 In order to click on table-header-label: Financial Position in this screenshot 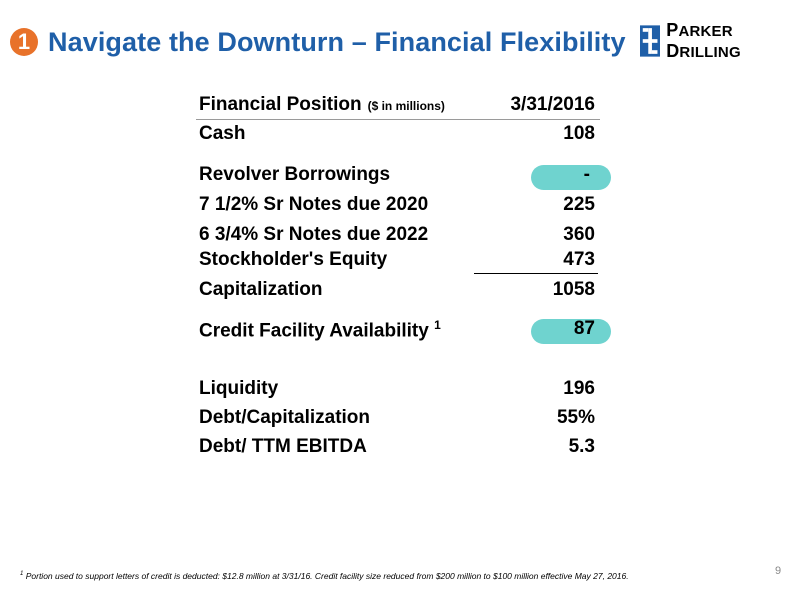, I will do `click(280, 104)`.